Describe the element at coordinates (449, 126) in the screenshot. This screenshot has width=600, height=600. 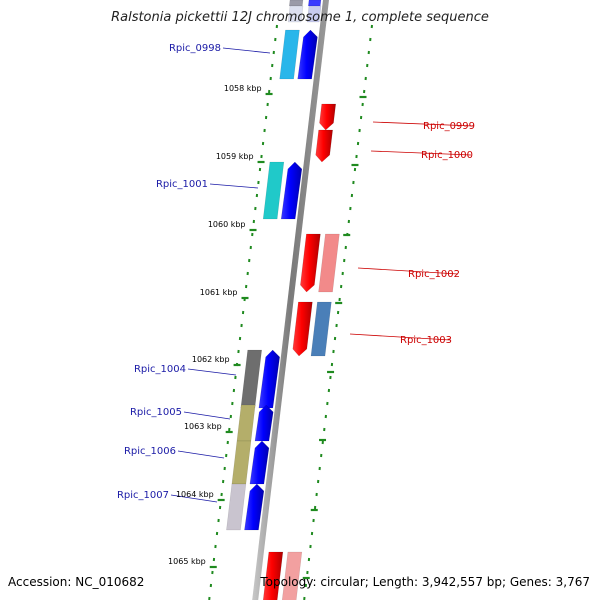
I see `gene-label-right: Rpic_0999` at that location.